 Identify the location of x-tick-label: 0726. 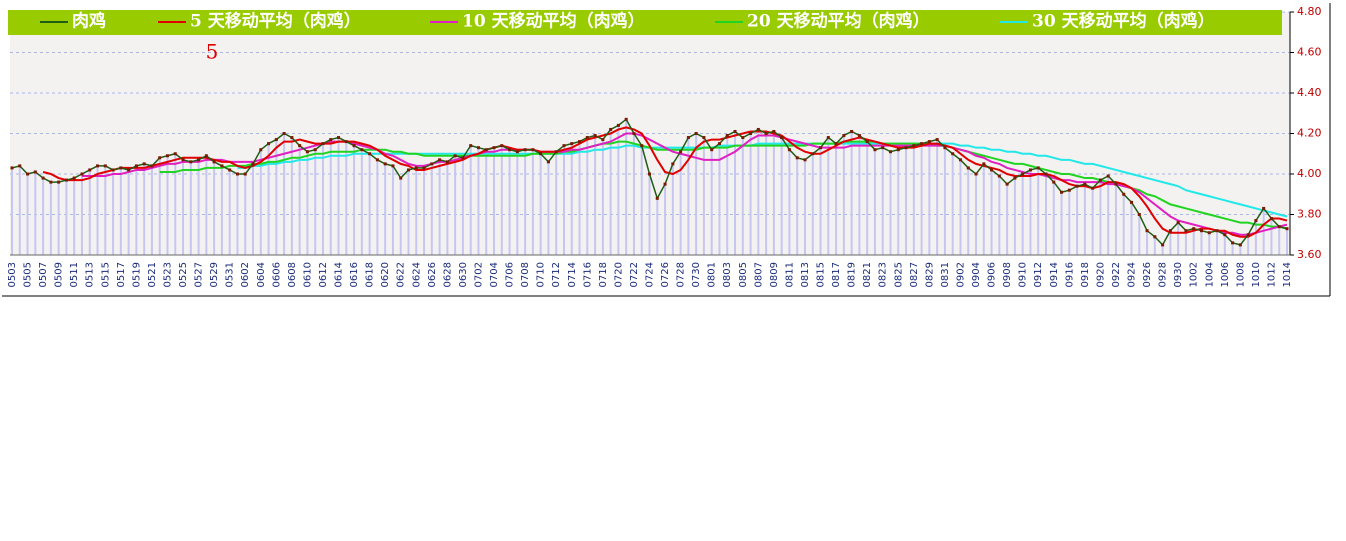
(665, 274).